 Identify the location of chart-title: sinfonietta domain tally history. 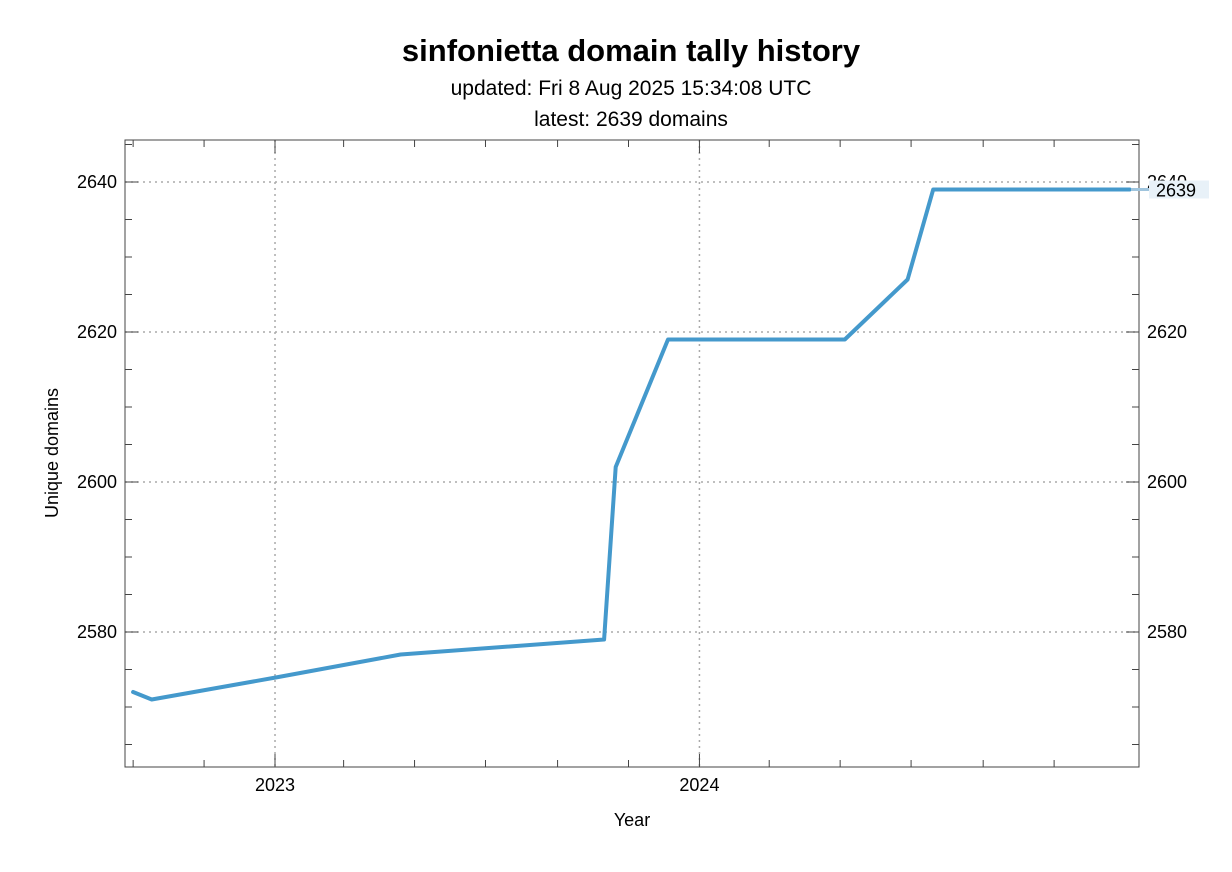
(631, 50).